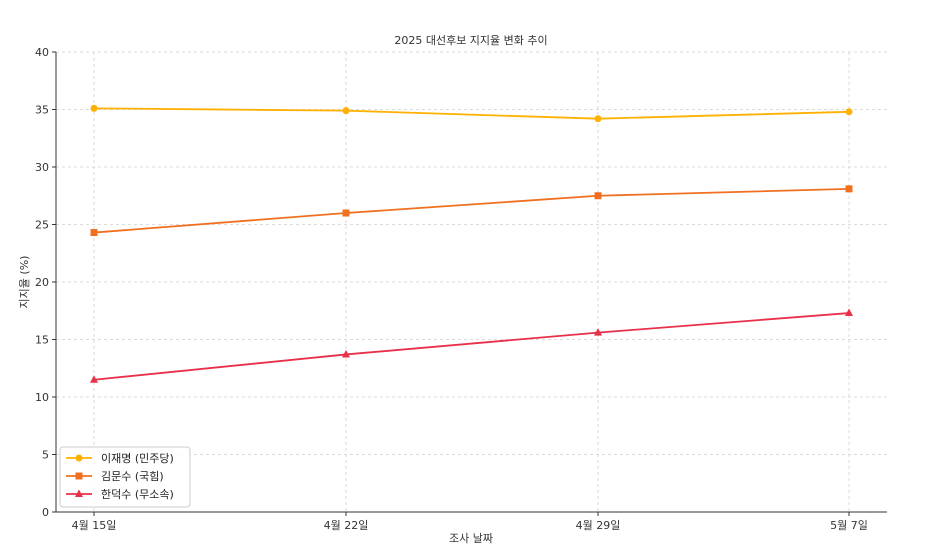 This screenshot has height=559, width=925. I want to click on y-axis-label: 지지율 (%), so click(24, 282).